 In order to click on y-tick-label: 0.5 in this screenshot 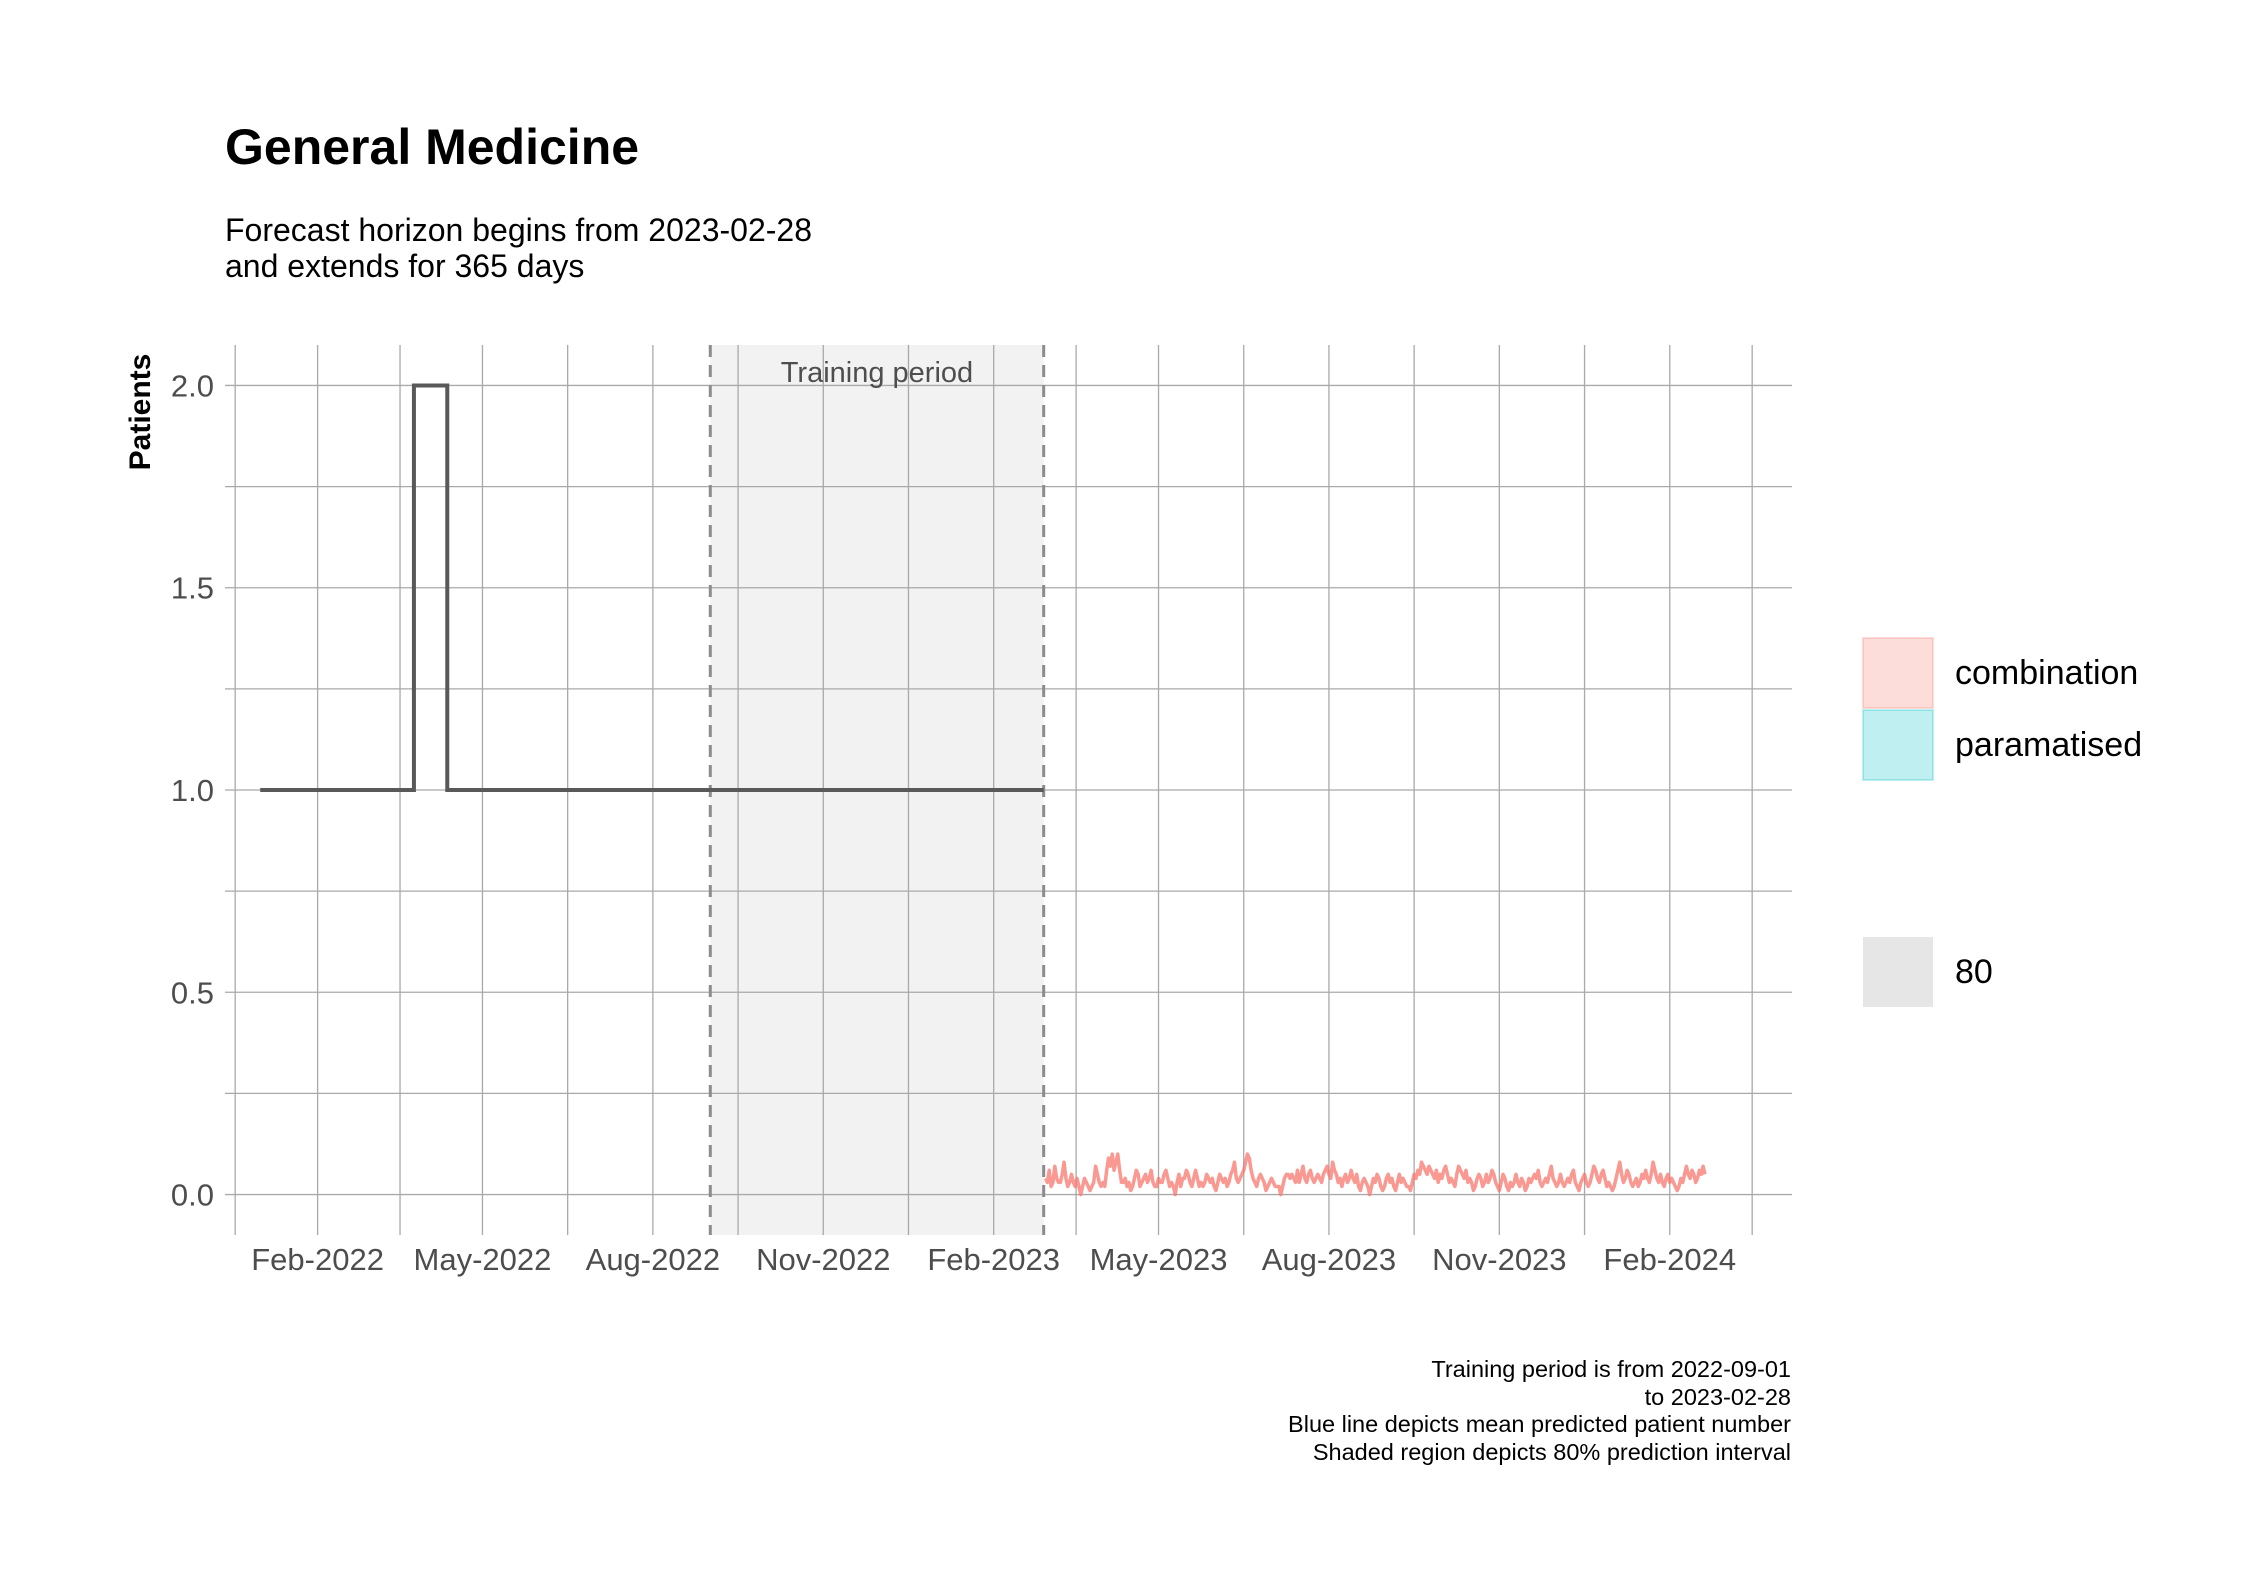, I will do `click(192, 992)`.